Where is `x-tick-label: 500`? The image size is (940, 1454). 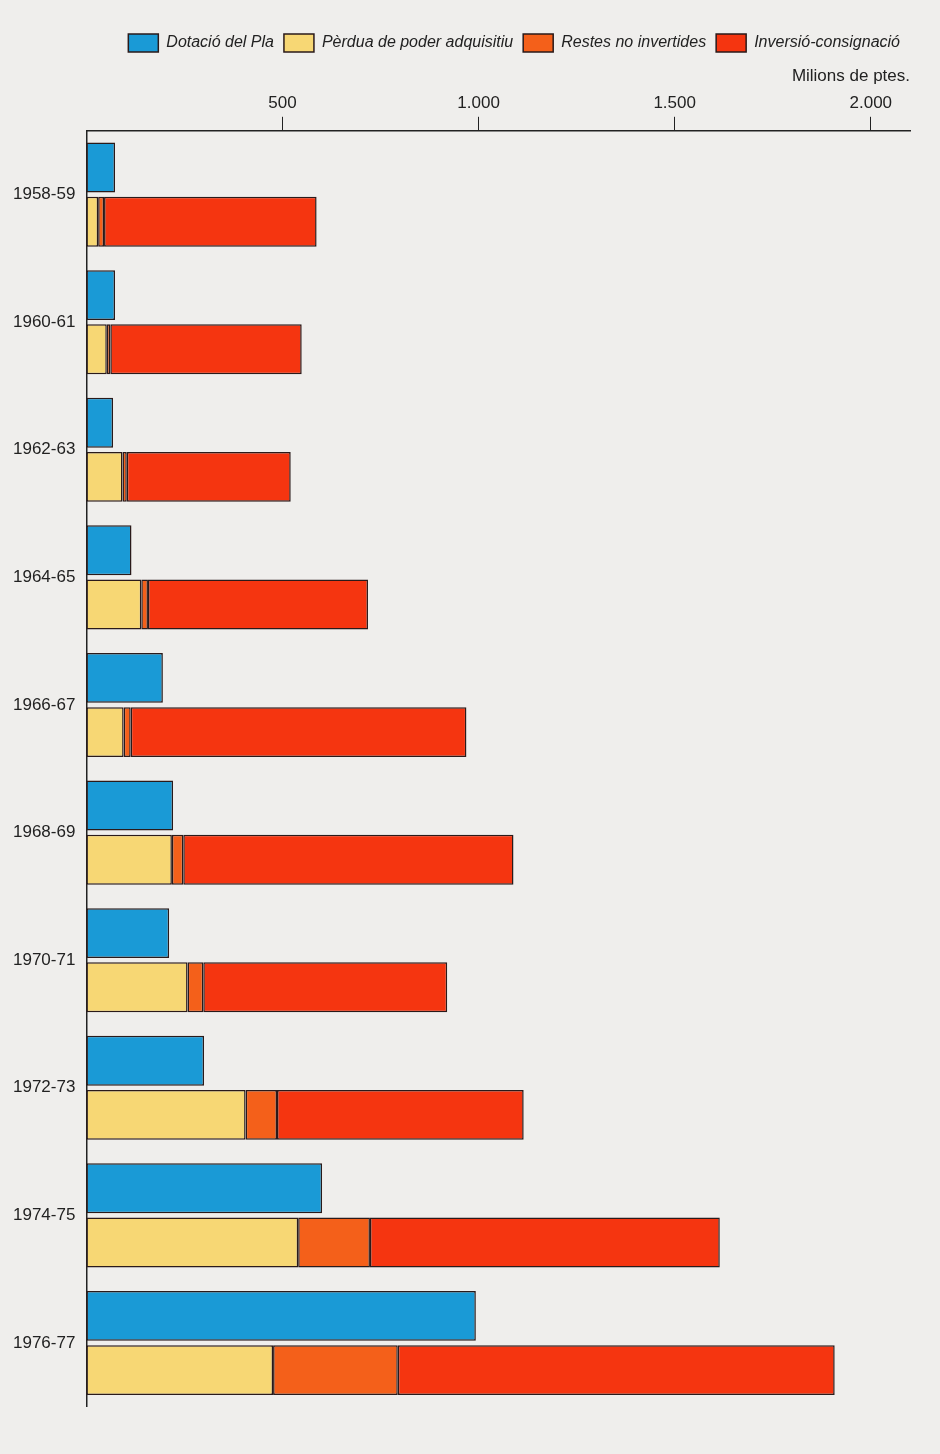 x-tick-label: 500 is located at coordinates (282, 103).